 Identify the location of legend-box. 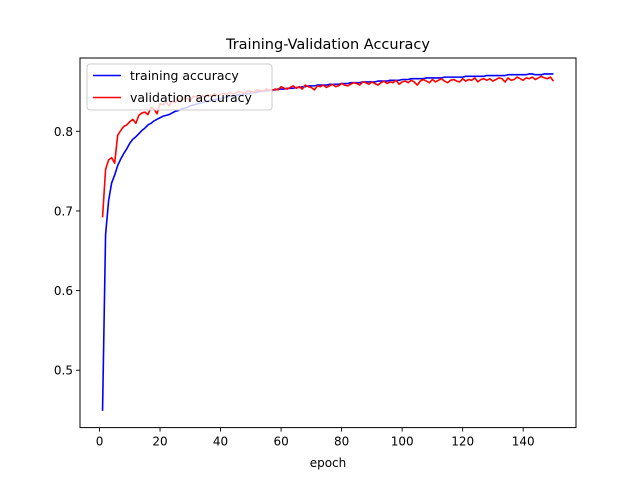
(179, 87).